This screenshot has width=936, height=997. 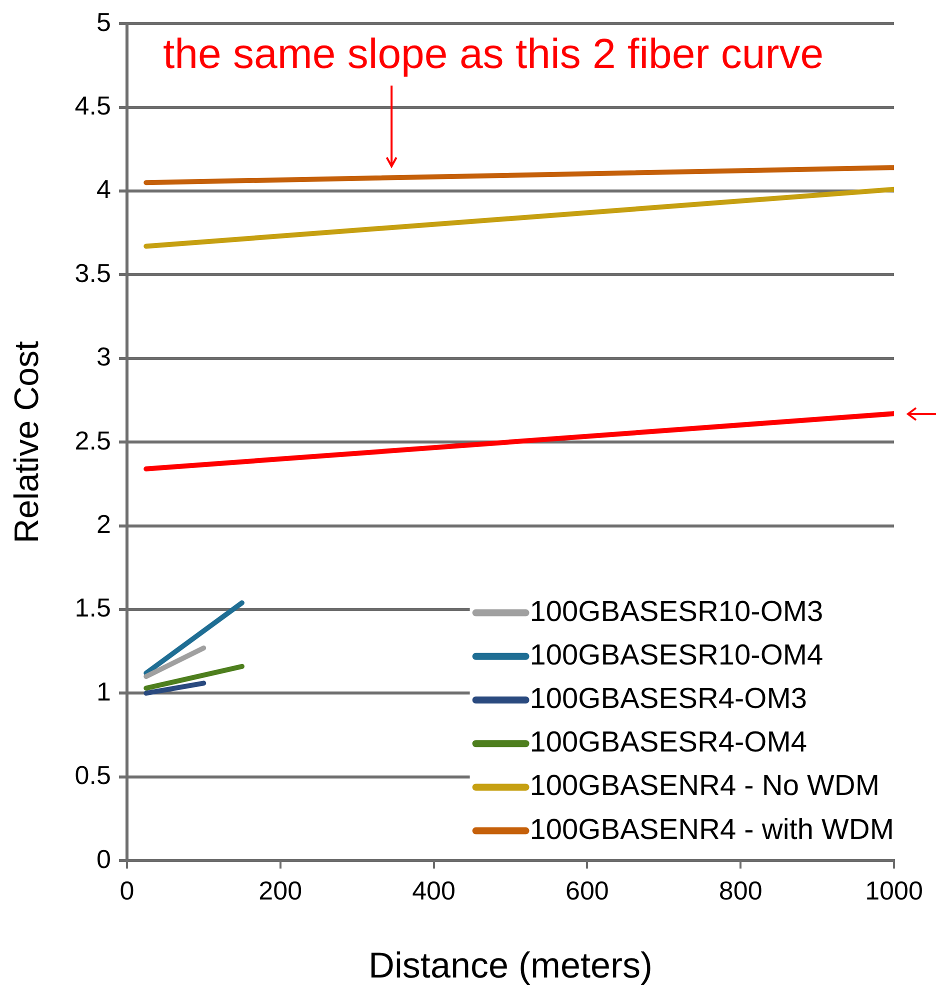 I want to click on y-tick-label: 5, so click(x=103, y=21).